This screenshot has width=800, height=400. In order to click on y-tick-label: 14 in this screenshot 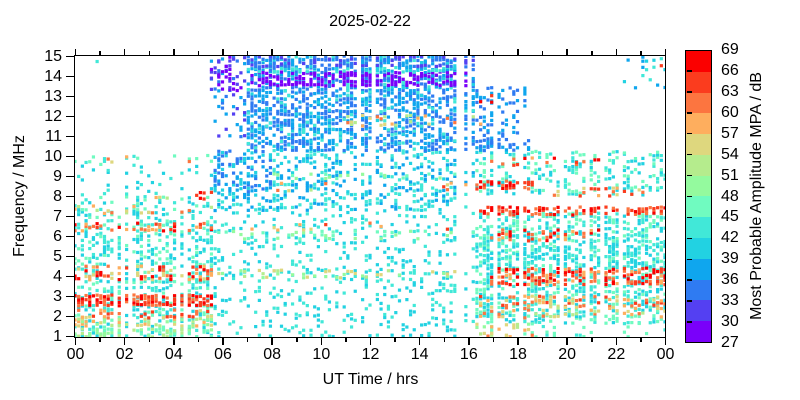, I will do `click(53, 76)`.